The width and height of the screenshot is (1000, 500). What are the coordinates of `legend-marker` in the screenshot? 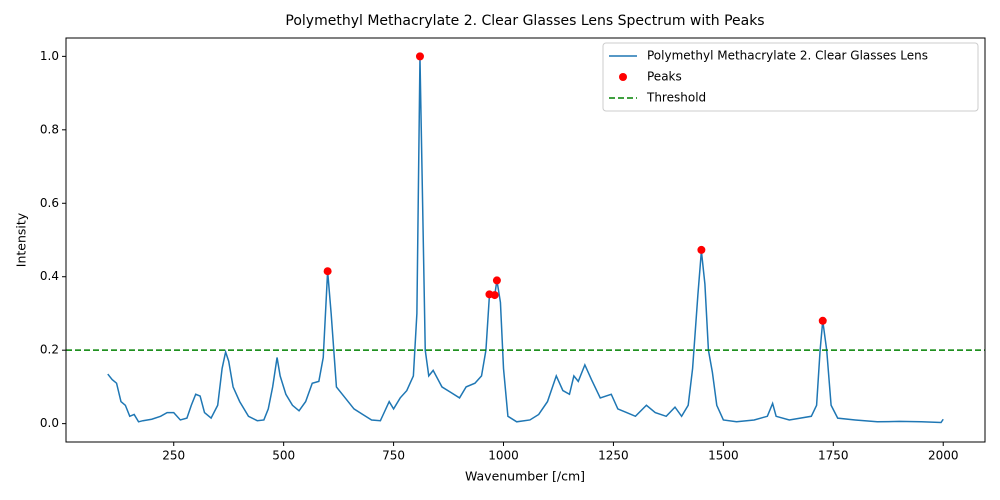 It's located at (623, 77).